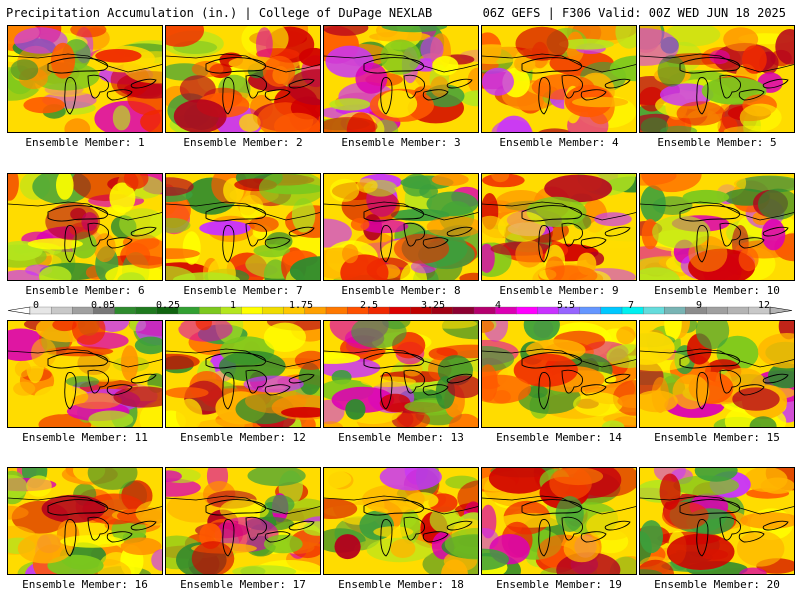 The width and height of the screenshot is (800, 600). I want to click on ensemble-member-label: Ensemble Member: 20, so click(717, 584).